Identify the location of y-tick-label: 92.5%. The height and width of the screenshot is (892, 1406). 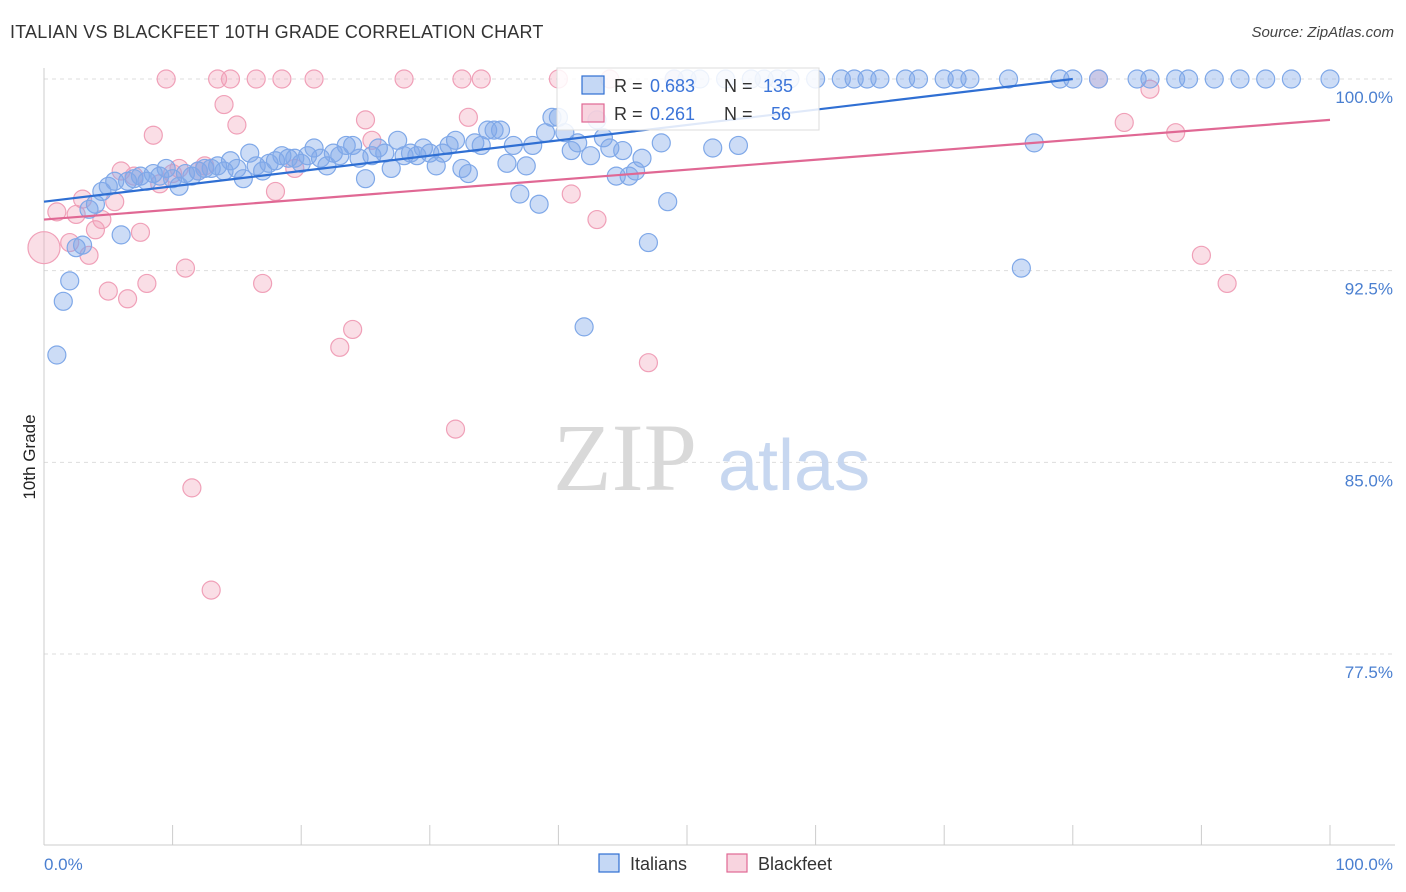
(1369, 289).